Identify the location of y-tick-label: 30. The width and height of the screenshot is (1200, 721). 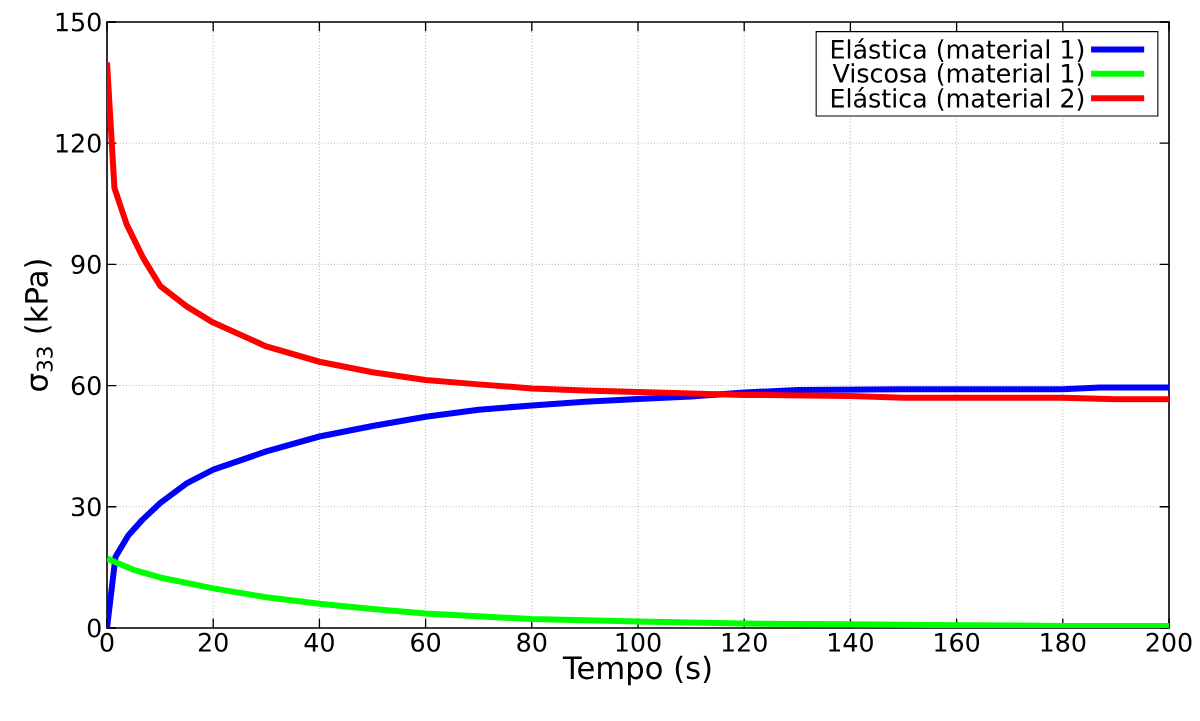
(86, 507).